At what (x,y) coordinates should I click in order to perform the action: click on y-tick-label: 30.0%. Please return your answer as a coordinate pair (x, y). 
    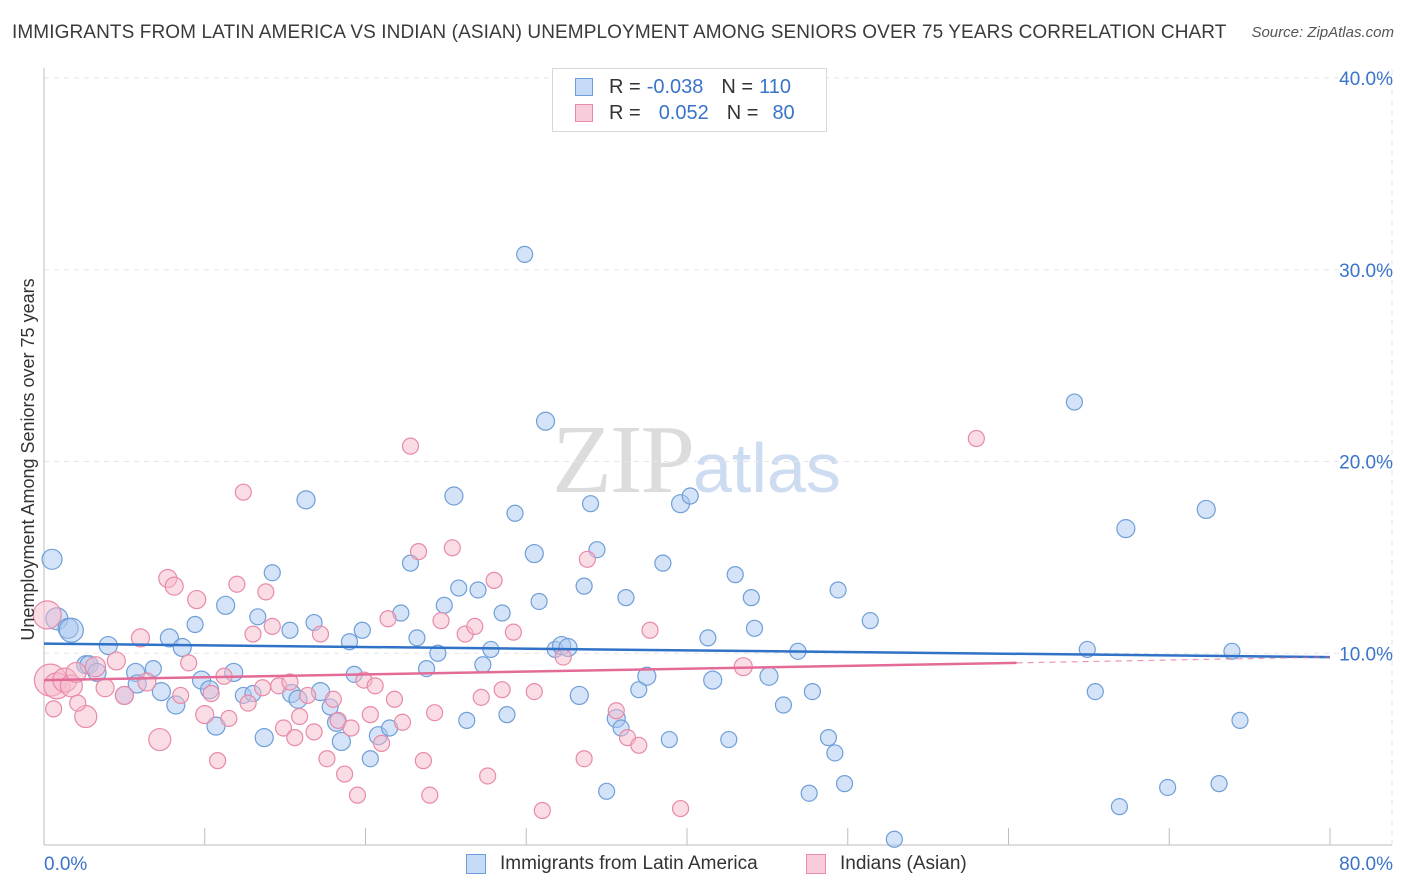
    Looking at the image, I should click on (1366, 271).